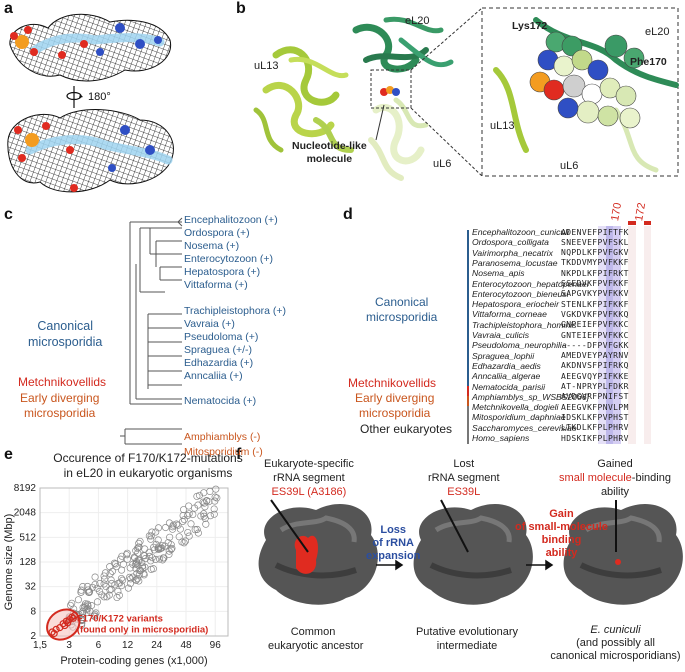 Image resolution: width=685 pixels, height=672 pixels. What do you see at coordinates (615, 478) in the screenshot?
I see `f-top-3-line2: small molecule-binding` at bounding box center [615, 478].